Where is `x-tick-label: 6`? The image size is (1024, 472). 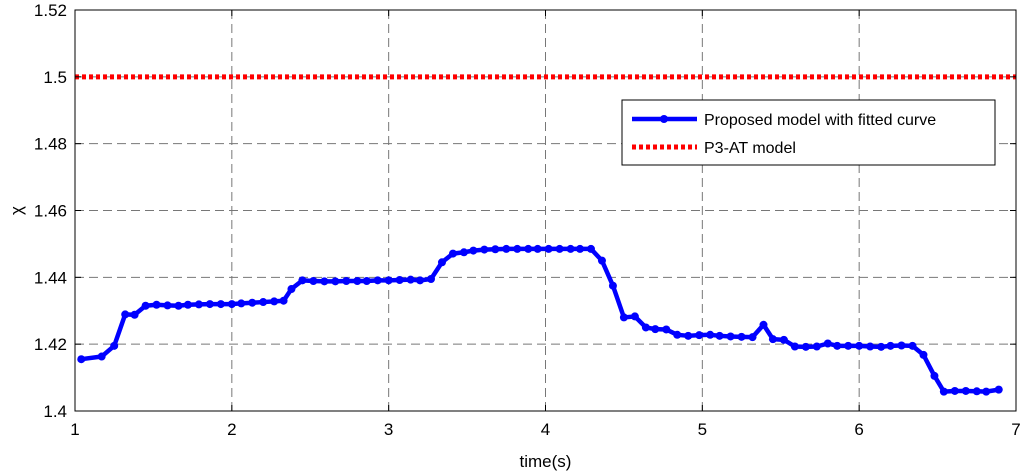 x-tick-label: 6 is located at coordinates (858, 429).